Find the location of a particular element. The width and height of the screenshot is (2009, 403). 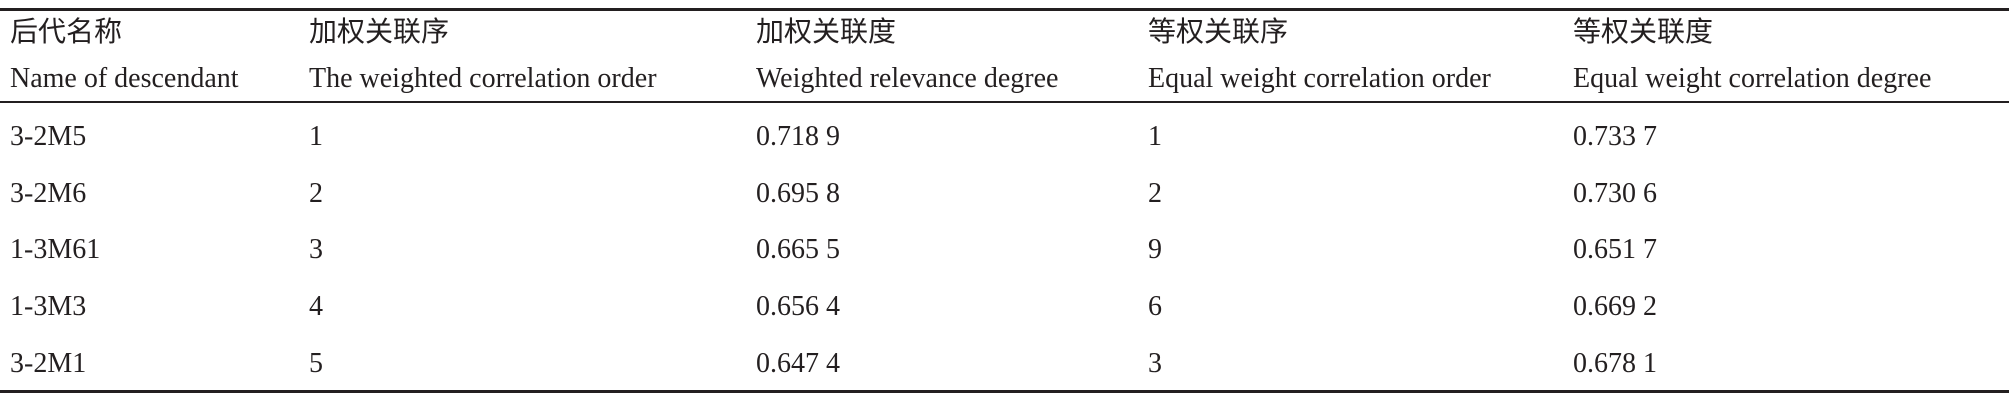

table-cell: 3-2M5 is located at coordinates (48, 136).